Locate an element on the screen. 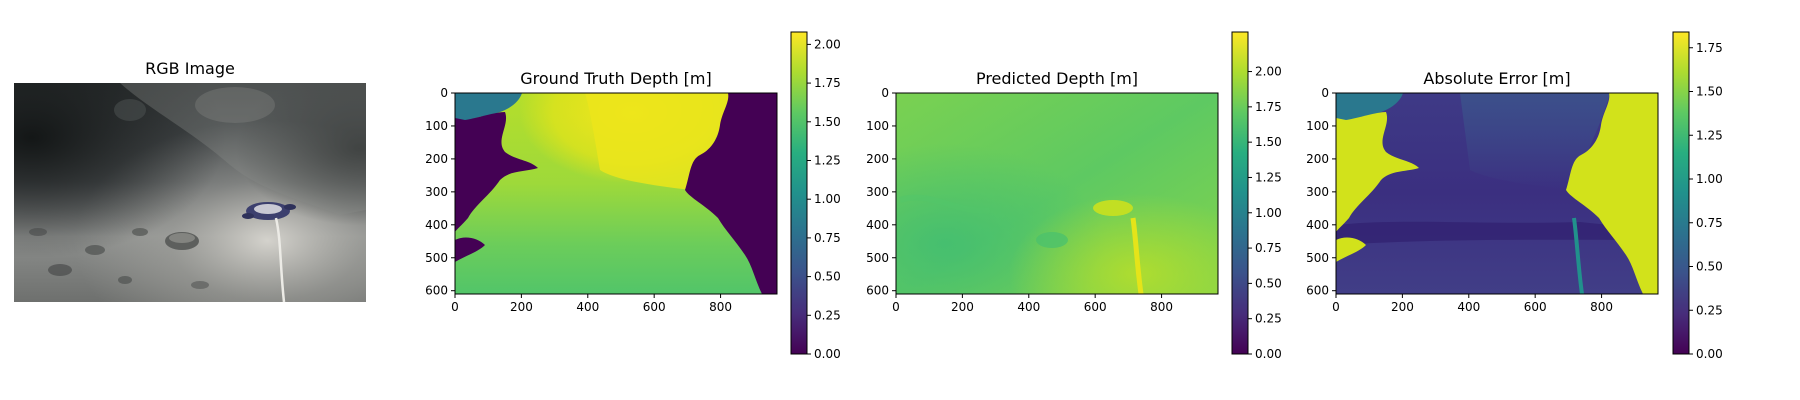  rgb-tether is located at coordinates (280, 259).